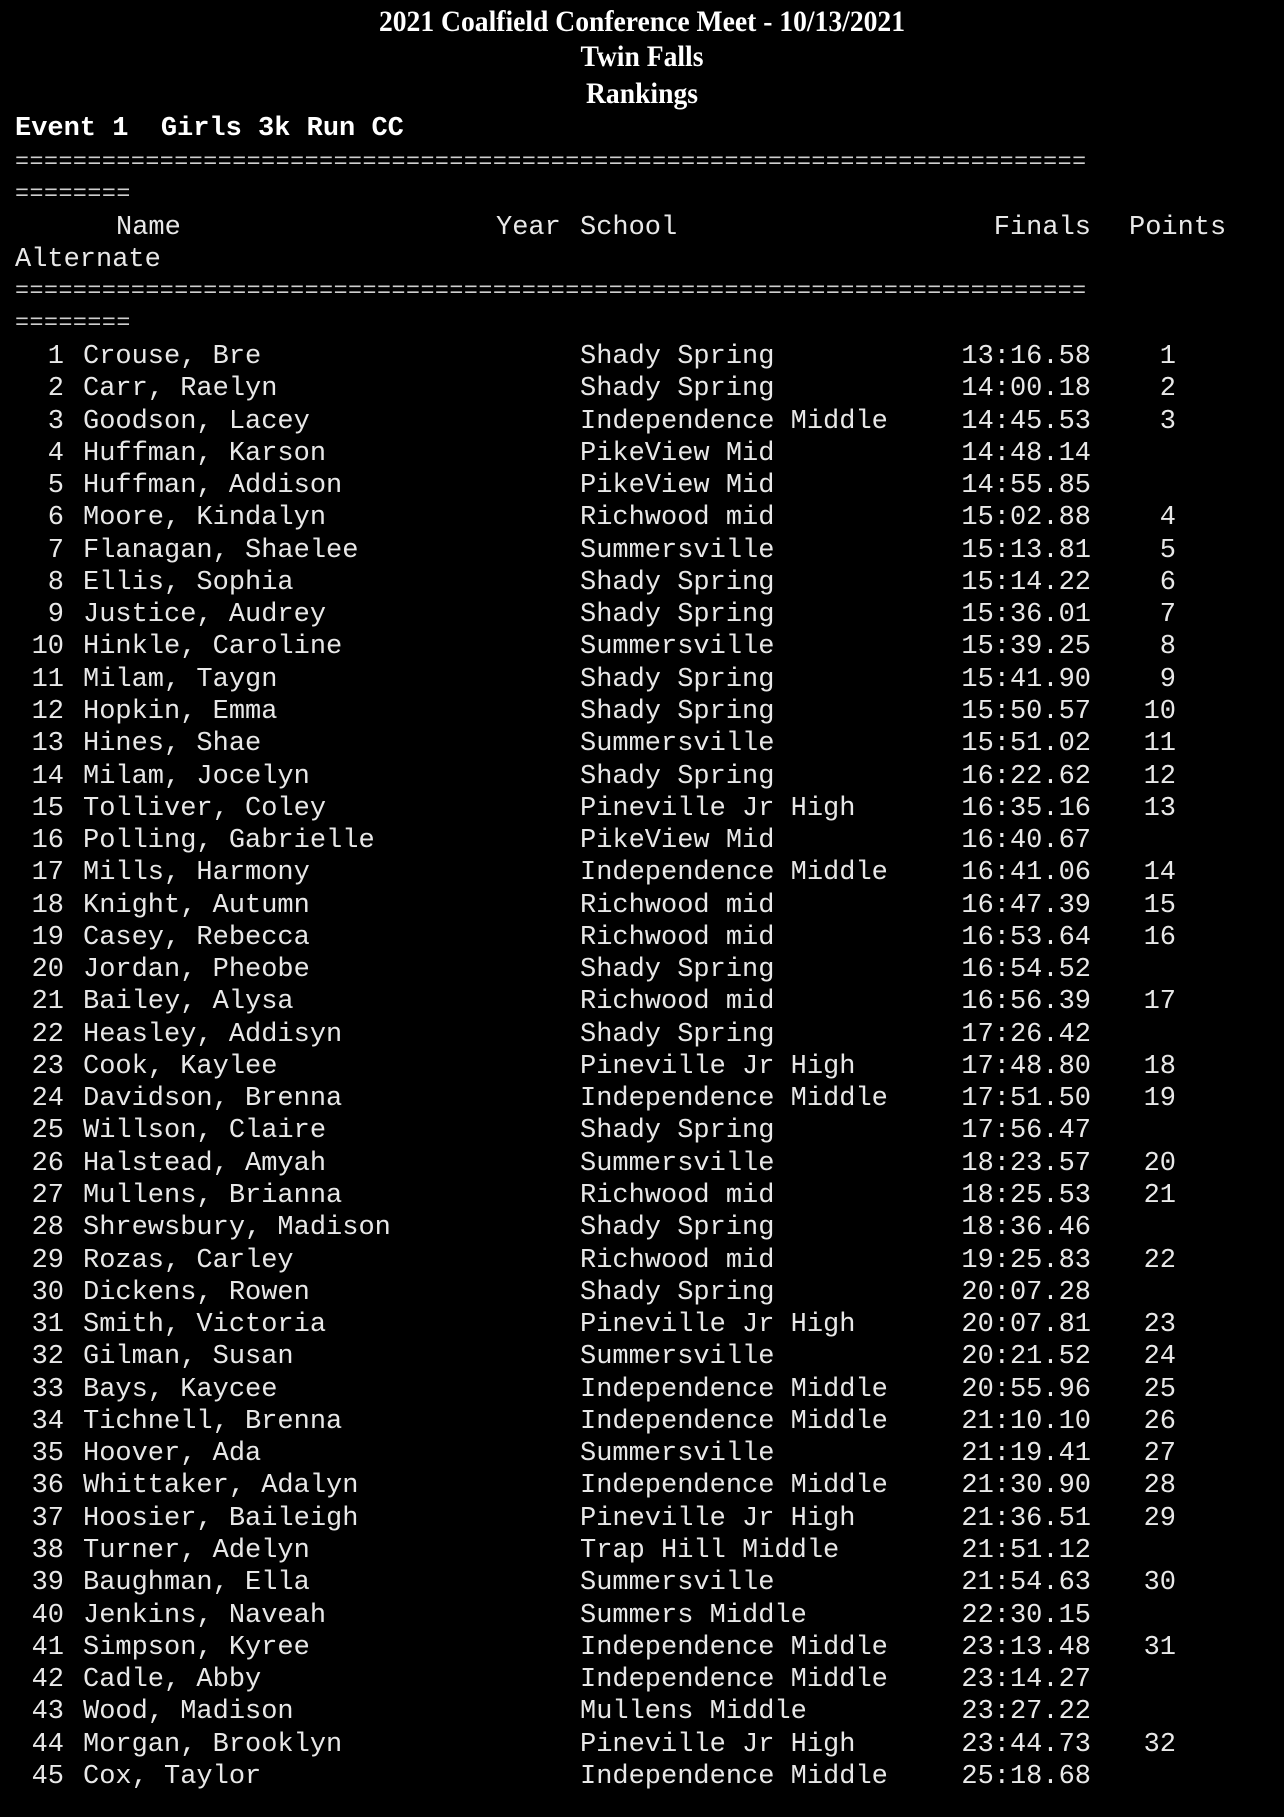  What do you see at coordinates (1026, 1228) in the screenshot?
I see `finals-time: 18:36.46` at bounding box center [1026, 1228].